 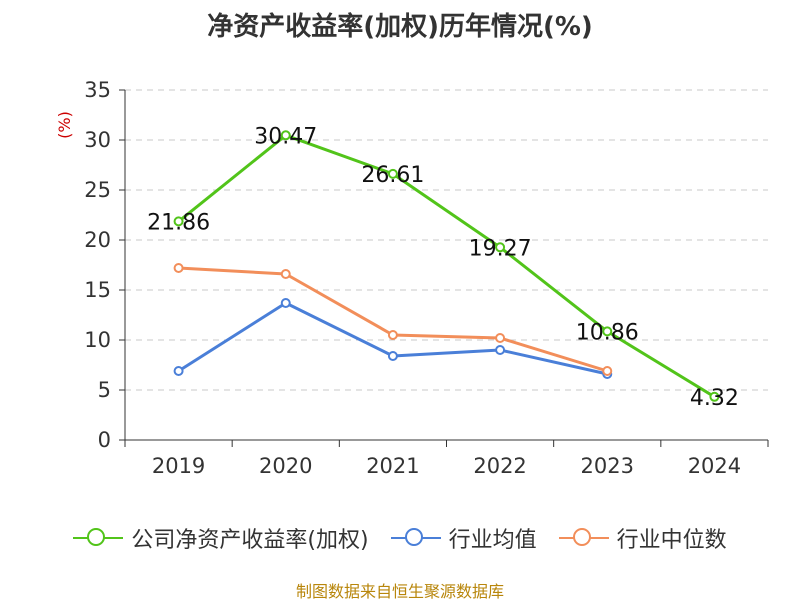 I want to click on y-tick-label: 35, so click(x=97, y=90).